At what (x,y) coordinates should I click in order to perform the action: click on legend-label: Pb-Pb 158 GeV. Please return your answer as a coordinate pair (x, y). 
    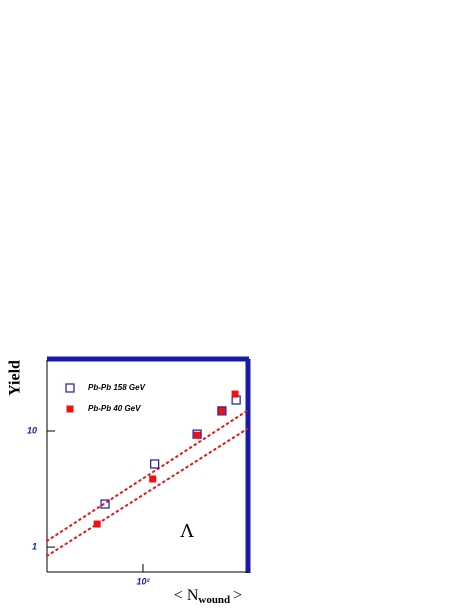
    Looking at the image, I should click on (117, 387).